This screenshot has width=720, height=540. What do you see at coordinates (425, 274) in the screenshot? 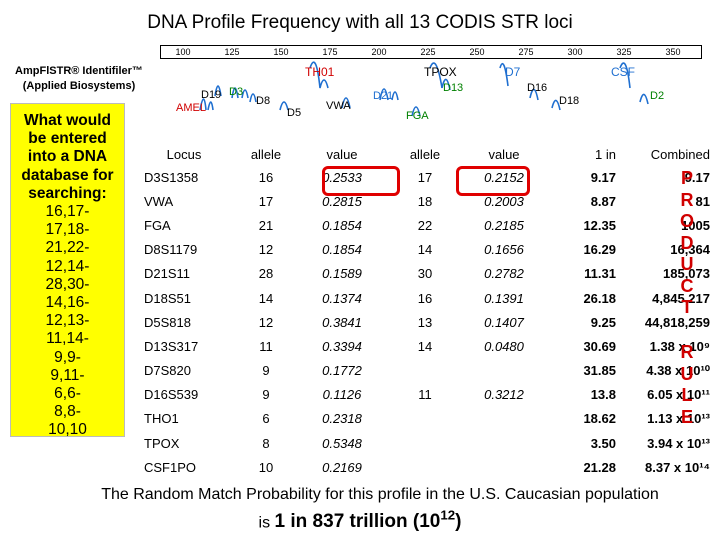
I see `cell-allele-2: 30` at bounding box center [425, 274].